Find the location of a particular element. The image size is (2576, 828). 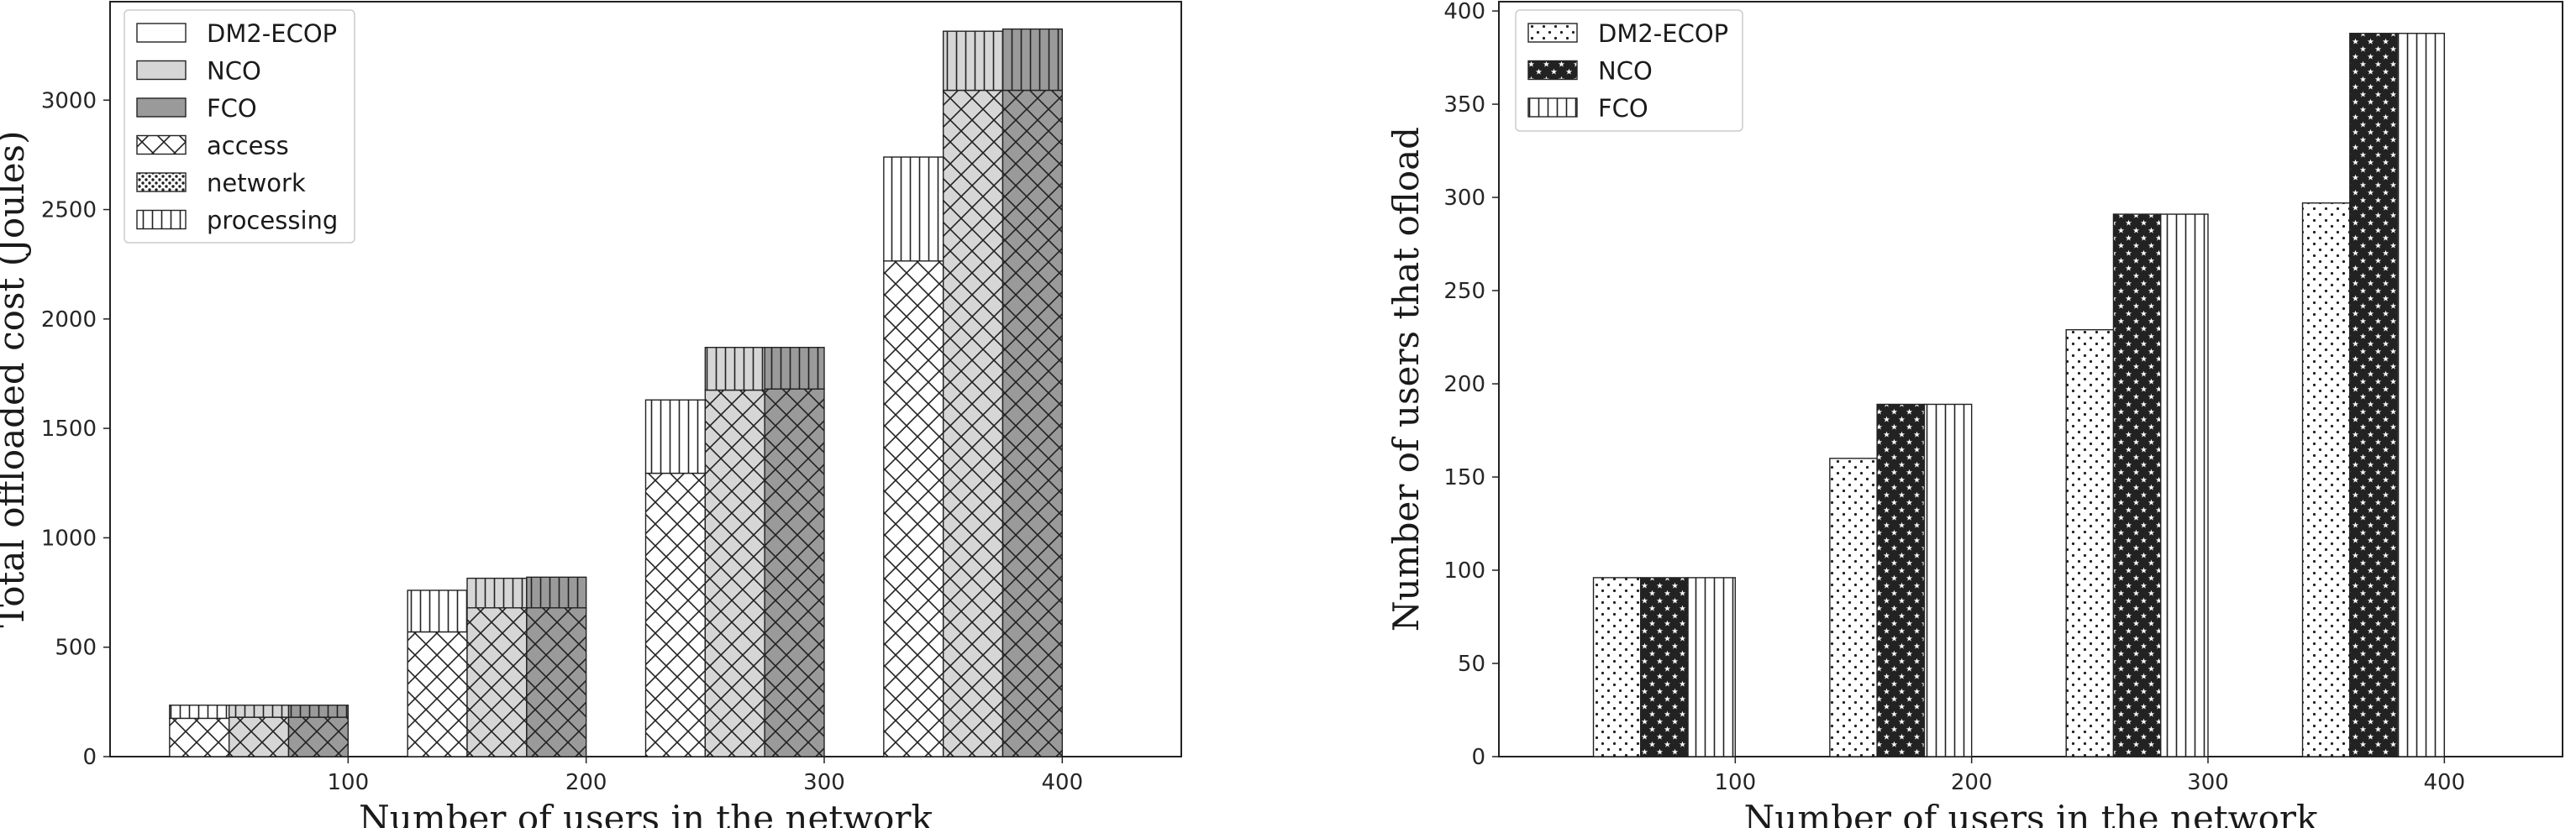

y-tick-label: 2500 is located at coordinates (69, 210).